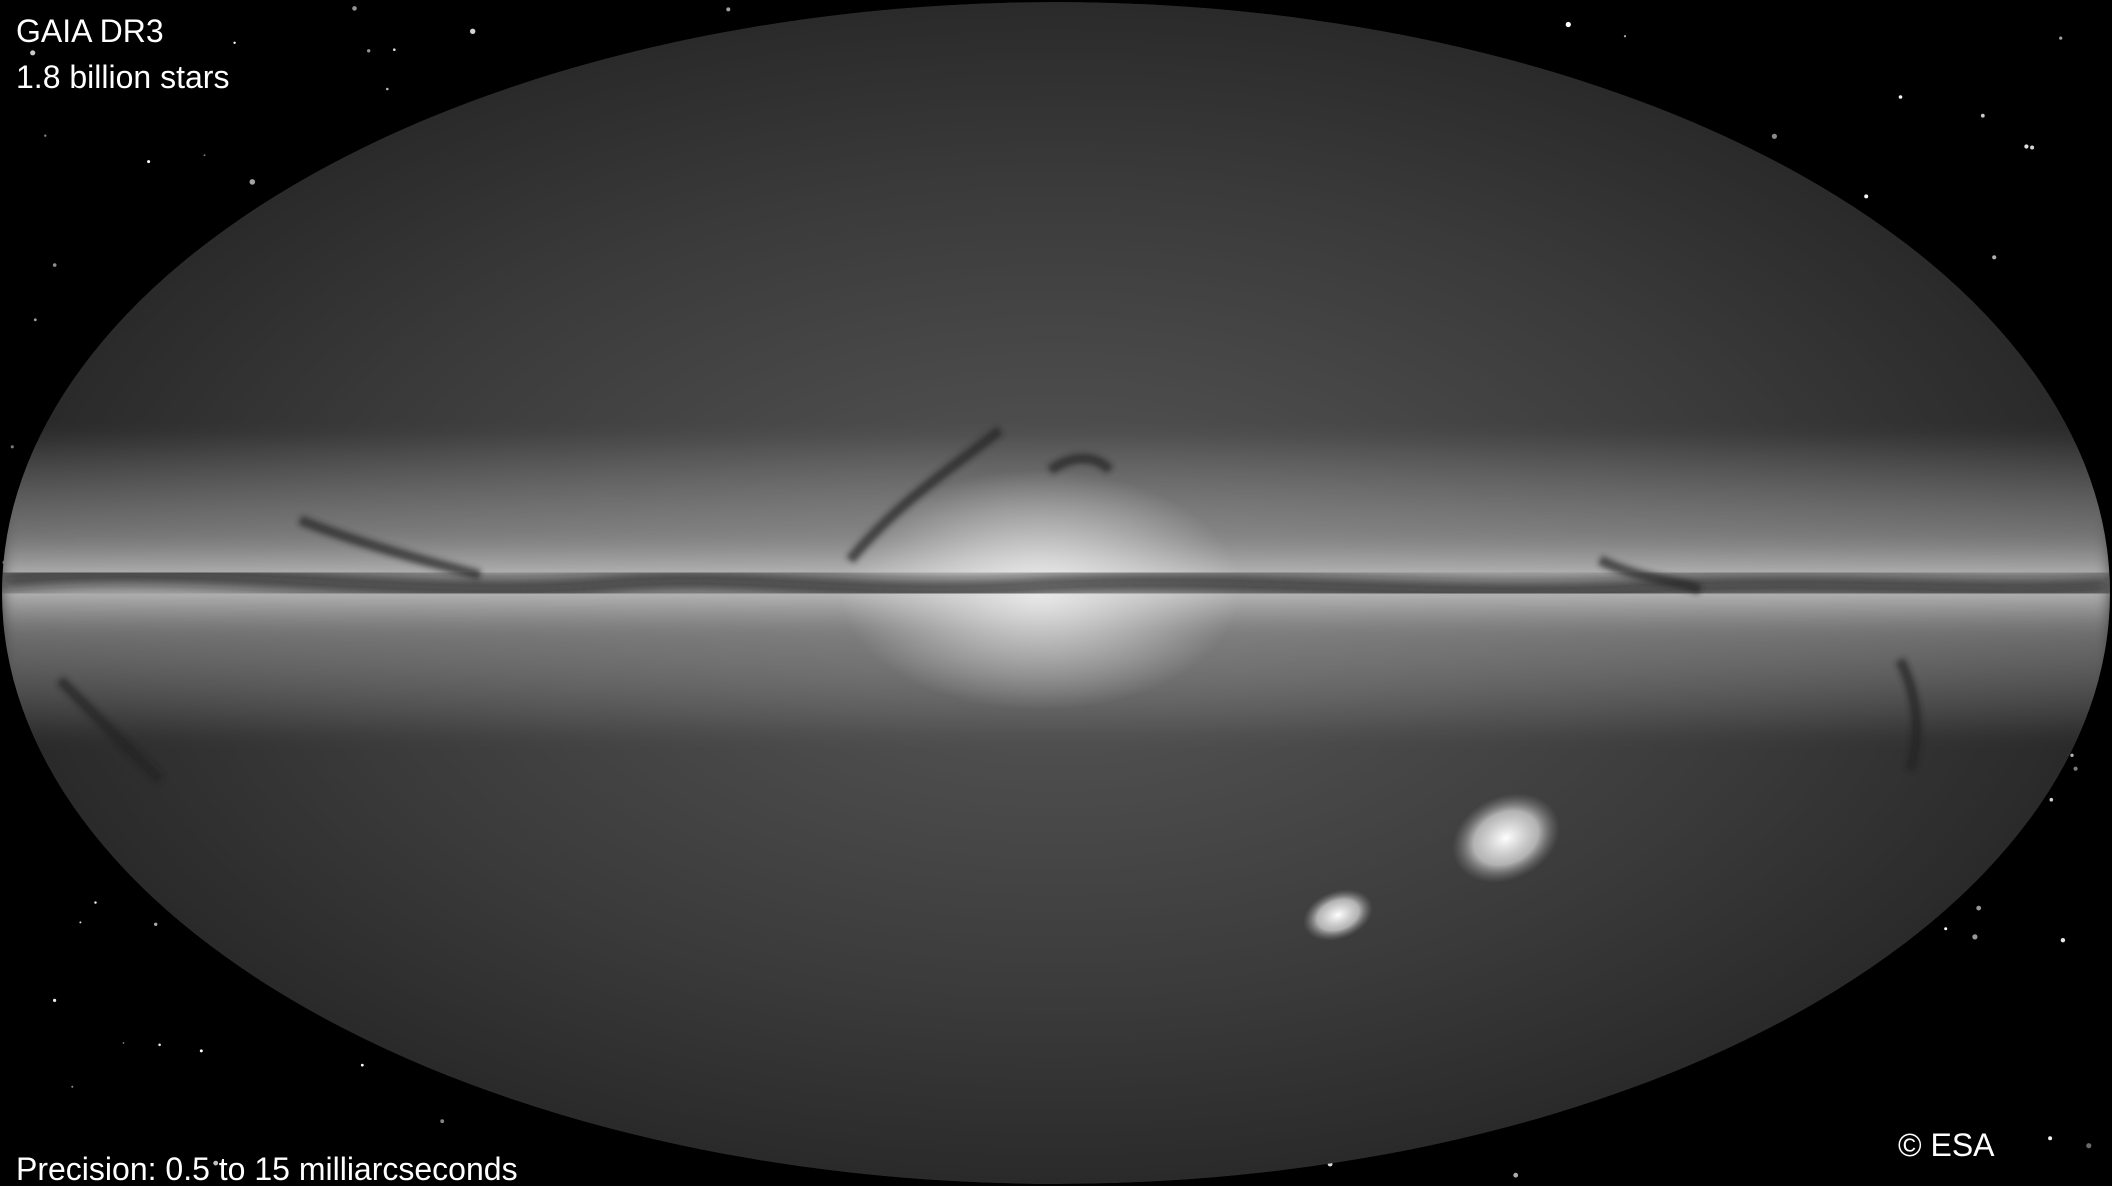  What do you see at coordinates (1946, 1145) in the screenshot?
I see `credit: © ESA` at bounding box center [1946, 1145].